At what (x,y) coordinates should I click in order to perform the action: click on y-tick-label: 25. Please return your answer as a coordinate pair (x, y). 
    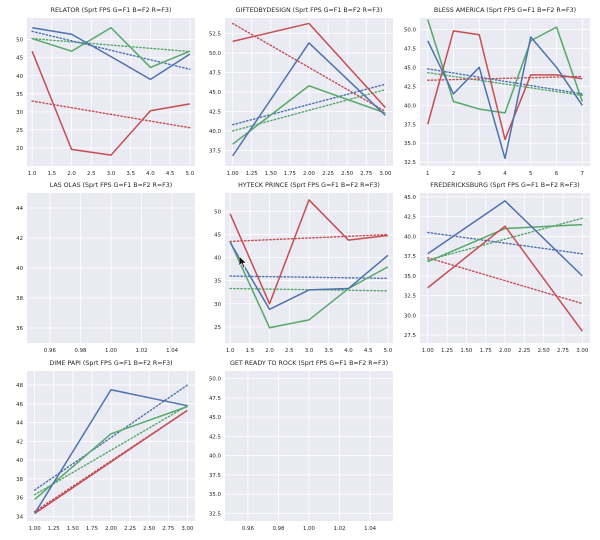
    Looking at the image, I should click on (19, 131).